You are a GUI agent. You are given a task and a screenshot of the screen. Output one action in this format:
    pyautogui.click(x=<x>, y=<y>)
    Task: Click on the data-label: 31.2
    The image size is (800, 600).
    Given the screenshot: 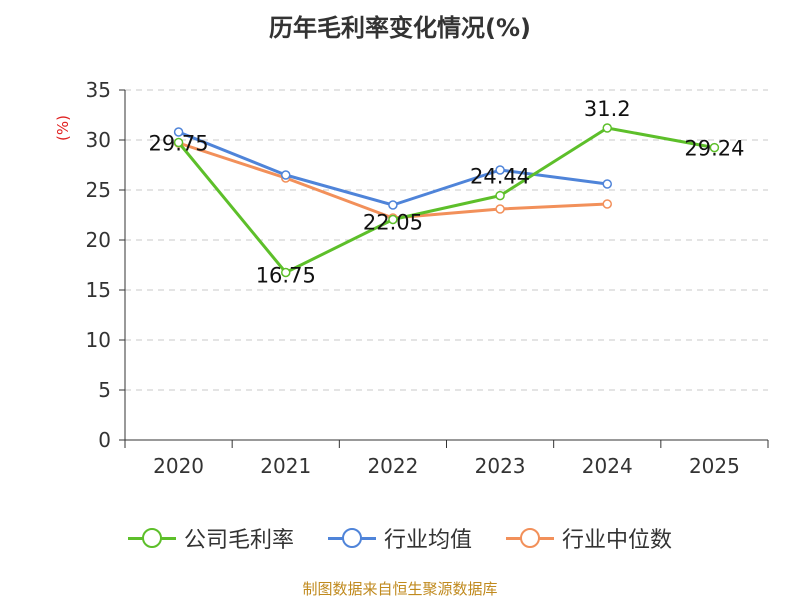 What is the action you would take?
    pyautogui.click(x=607, y=109)
    